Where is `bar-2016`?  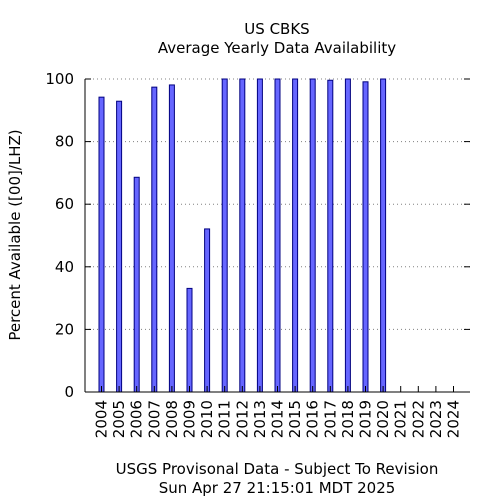 bar-2016 is located at coordinates (312, 235).